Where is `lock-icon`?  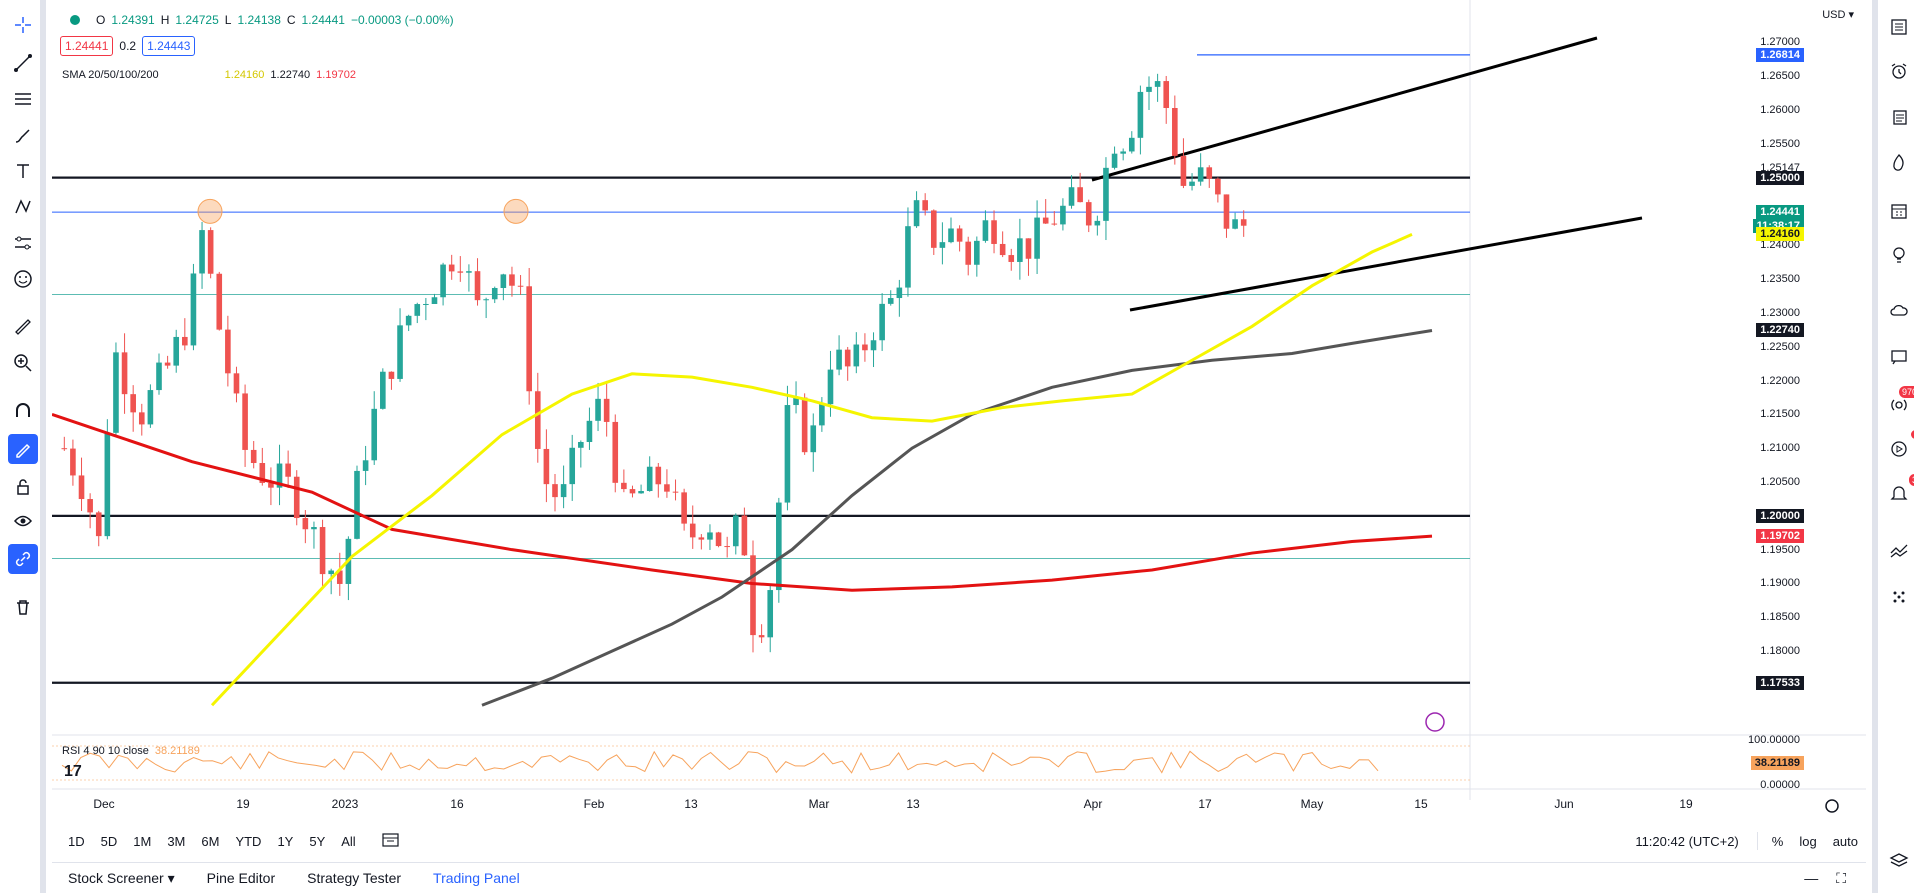
lock-icon is located at coordinates (23, 487).